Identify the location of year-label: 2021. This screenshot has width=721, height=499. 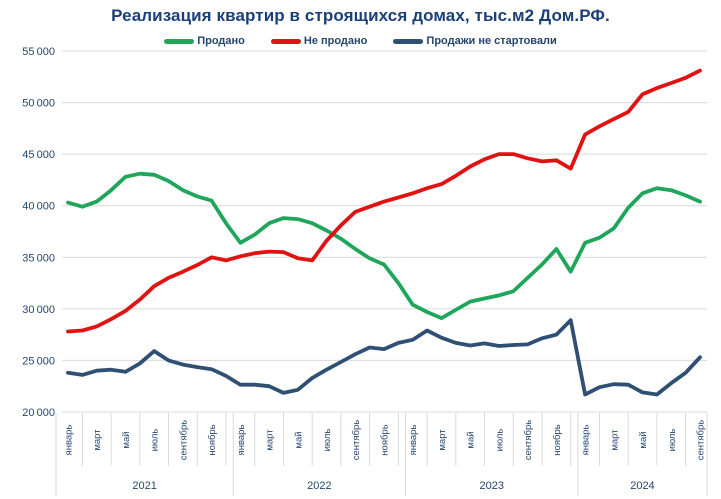
(144, 486).